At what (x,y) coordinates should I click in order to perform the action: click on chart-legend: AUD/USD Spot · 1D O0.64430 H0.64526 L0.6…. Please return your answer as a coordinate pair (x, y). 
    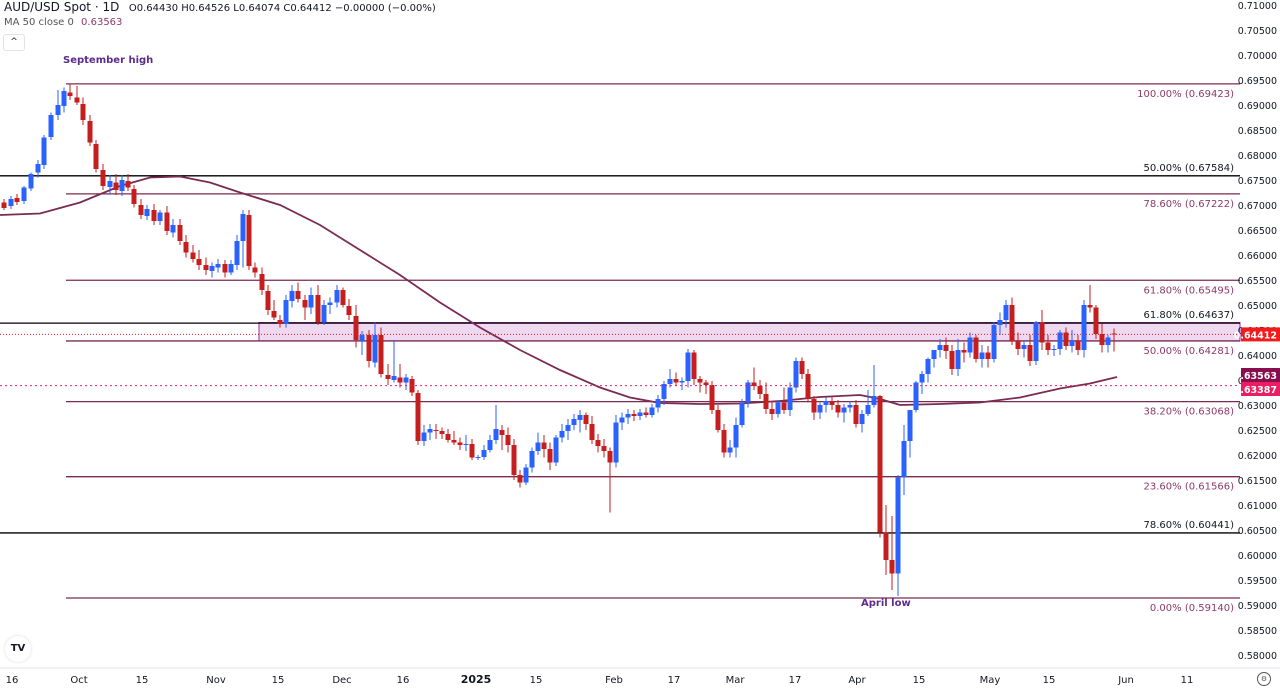
    Looking at the image, I should click on (220, 15).